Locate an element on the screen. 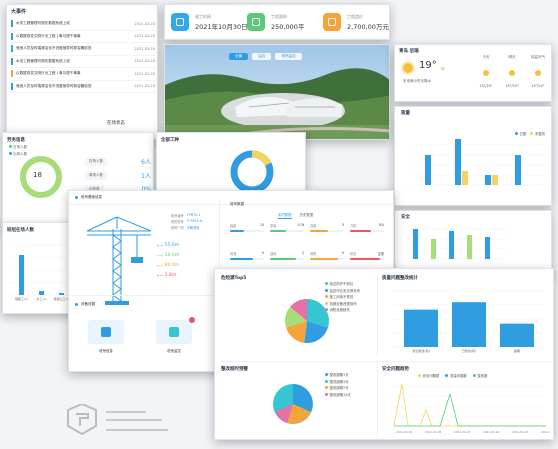 The height and width of the screenshot is (449, 558). video-tab: 全景 is located at coordinates (239, 56).